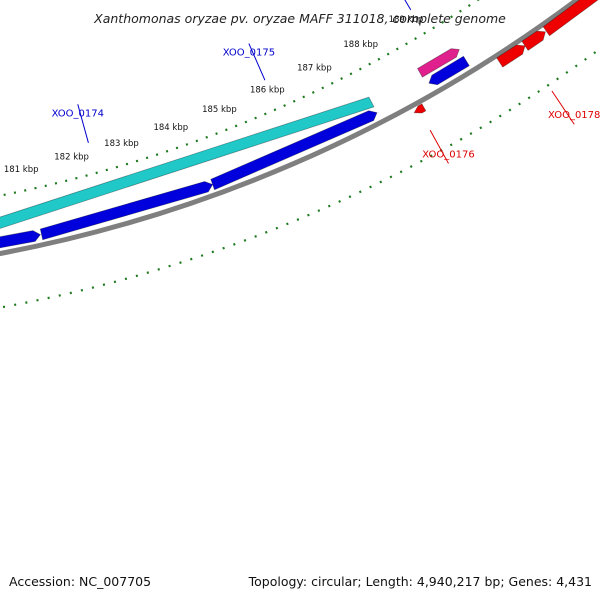 This screenshot has width=600, height=600. I want to click on tick-label: 185 kbp, so click(219, 110).